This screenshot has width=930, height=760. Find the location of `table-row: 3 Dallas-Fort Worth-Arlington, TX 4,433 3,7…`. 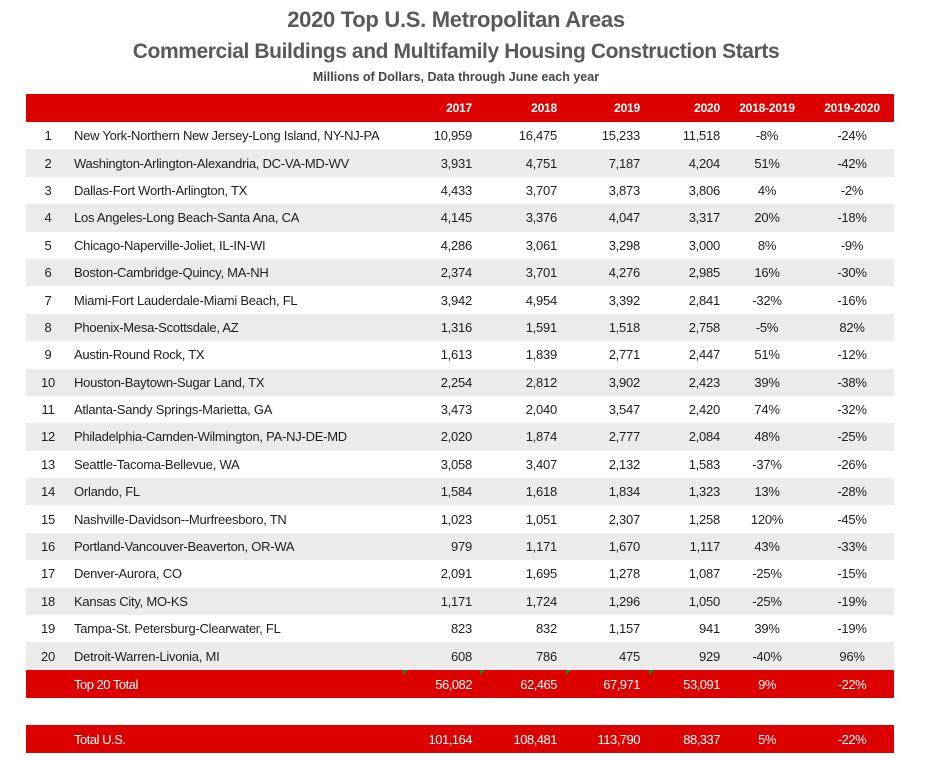

table-row: 3 Dallas-Fort Worth-Arlington, TX 4,433 3,7… is located at coordinates (460, 190).